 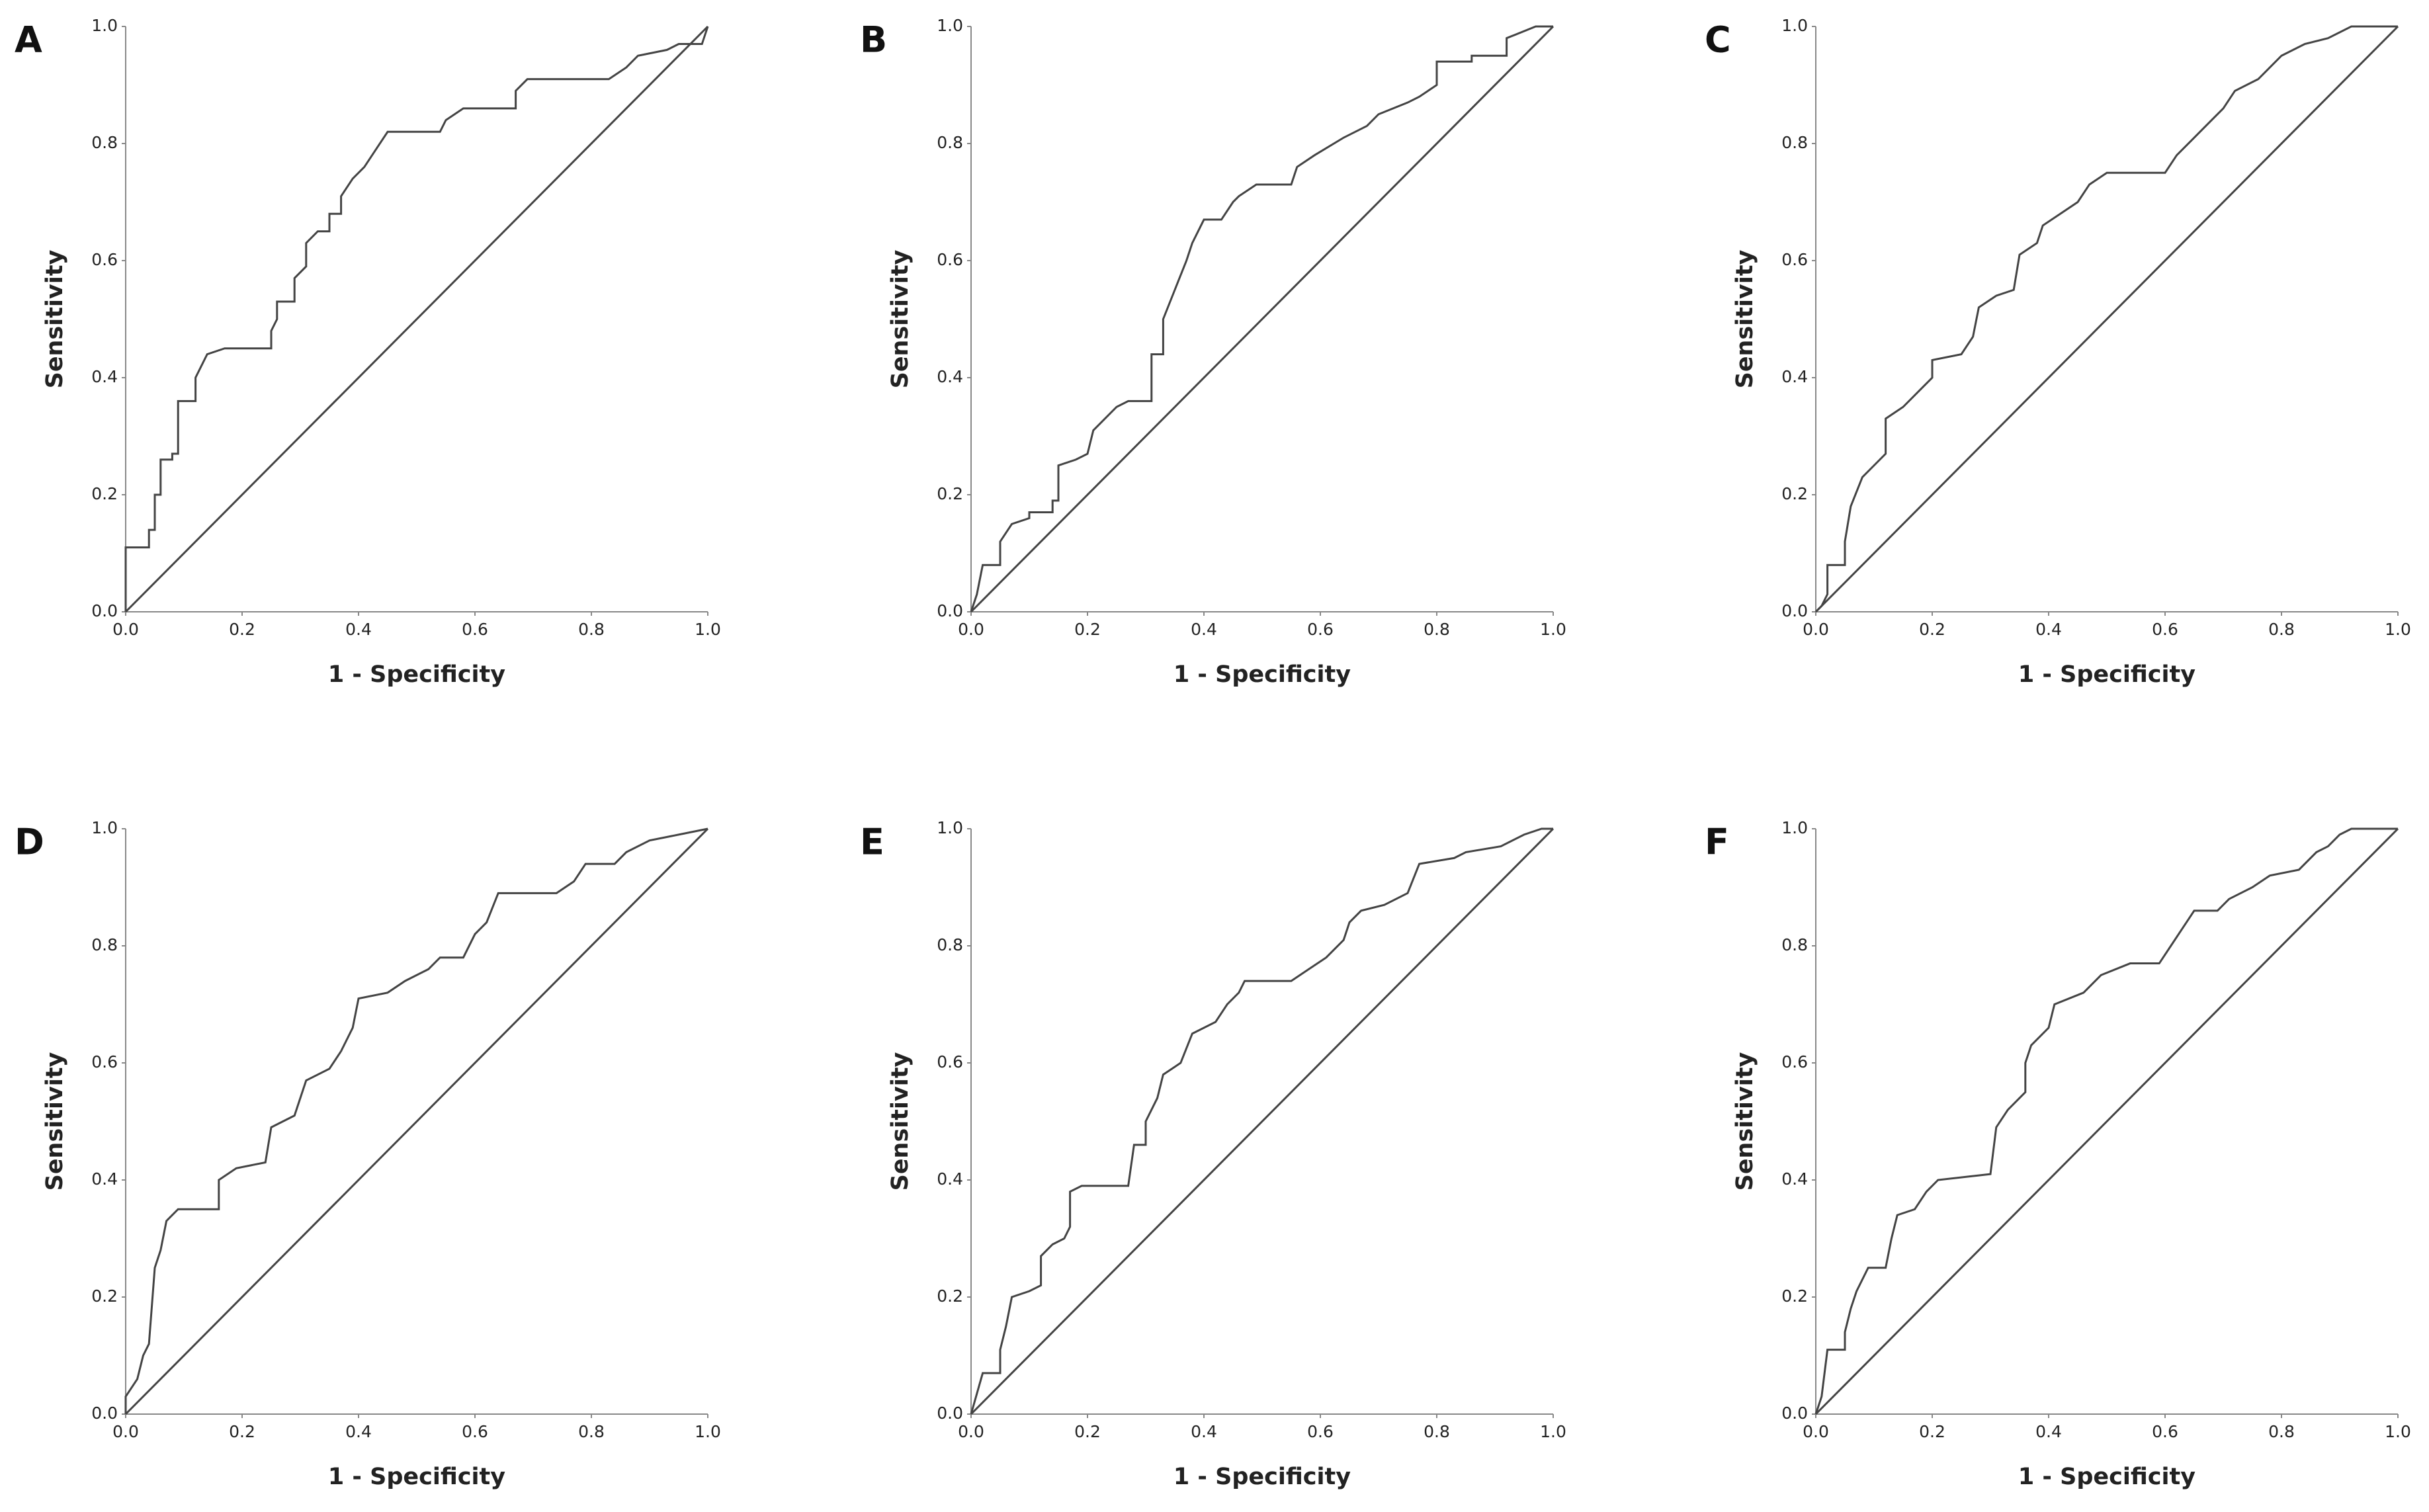 What do you see at coordinates (872, 842) in the screenshot?
I see `panel-label: E` at bounding box center [872, 842].